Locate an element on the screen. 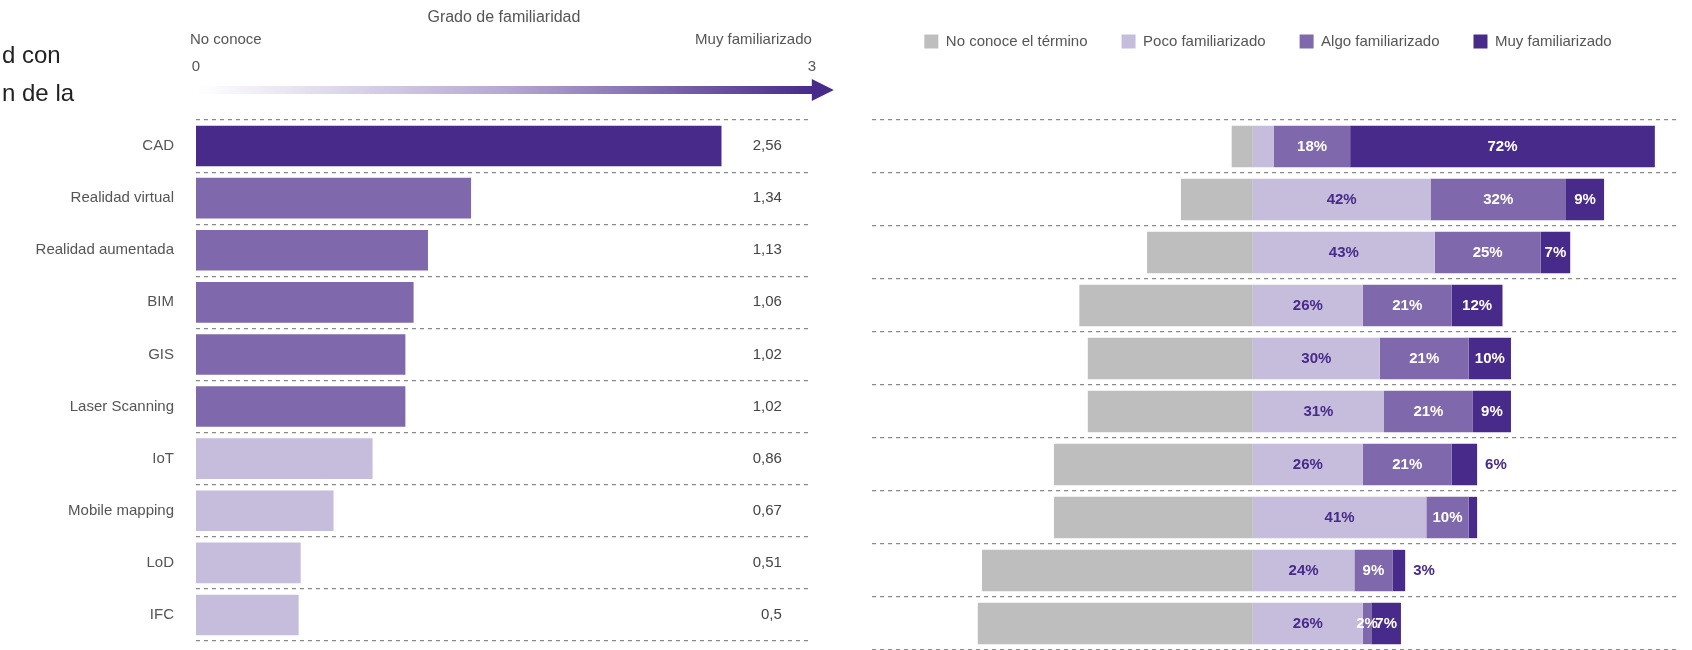  data-label: 41% is located at coordinates (1339, 516).